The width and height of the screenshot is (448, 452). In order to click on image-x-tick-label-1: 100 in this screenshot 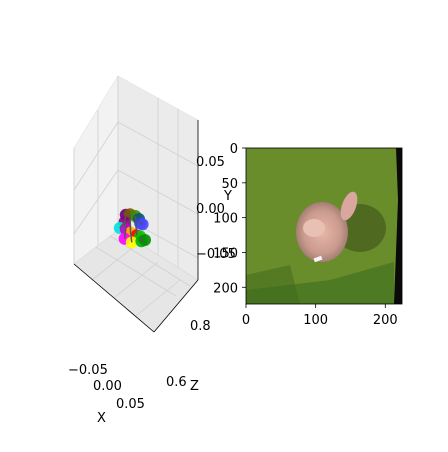, I will do `click(315, 320)`.